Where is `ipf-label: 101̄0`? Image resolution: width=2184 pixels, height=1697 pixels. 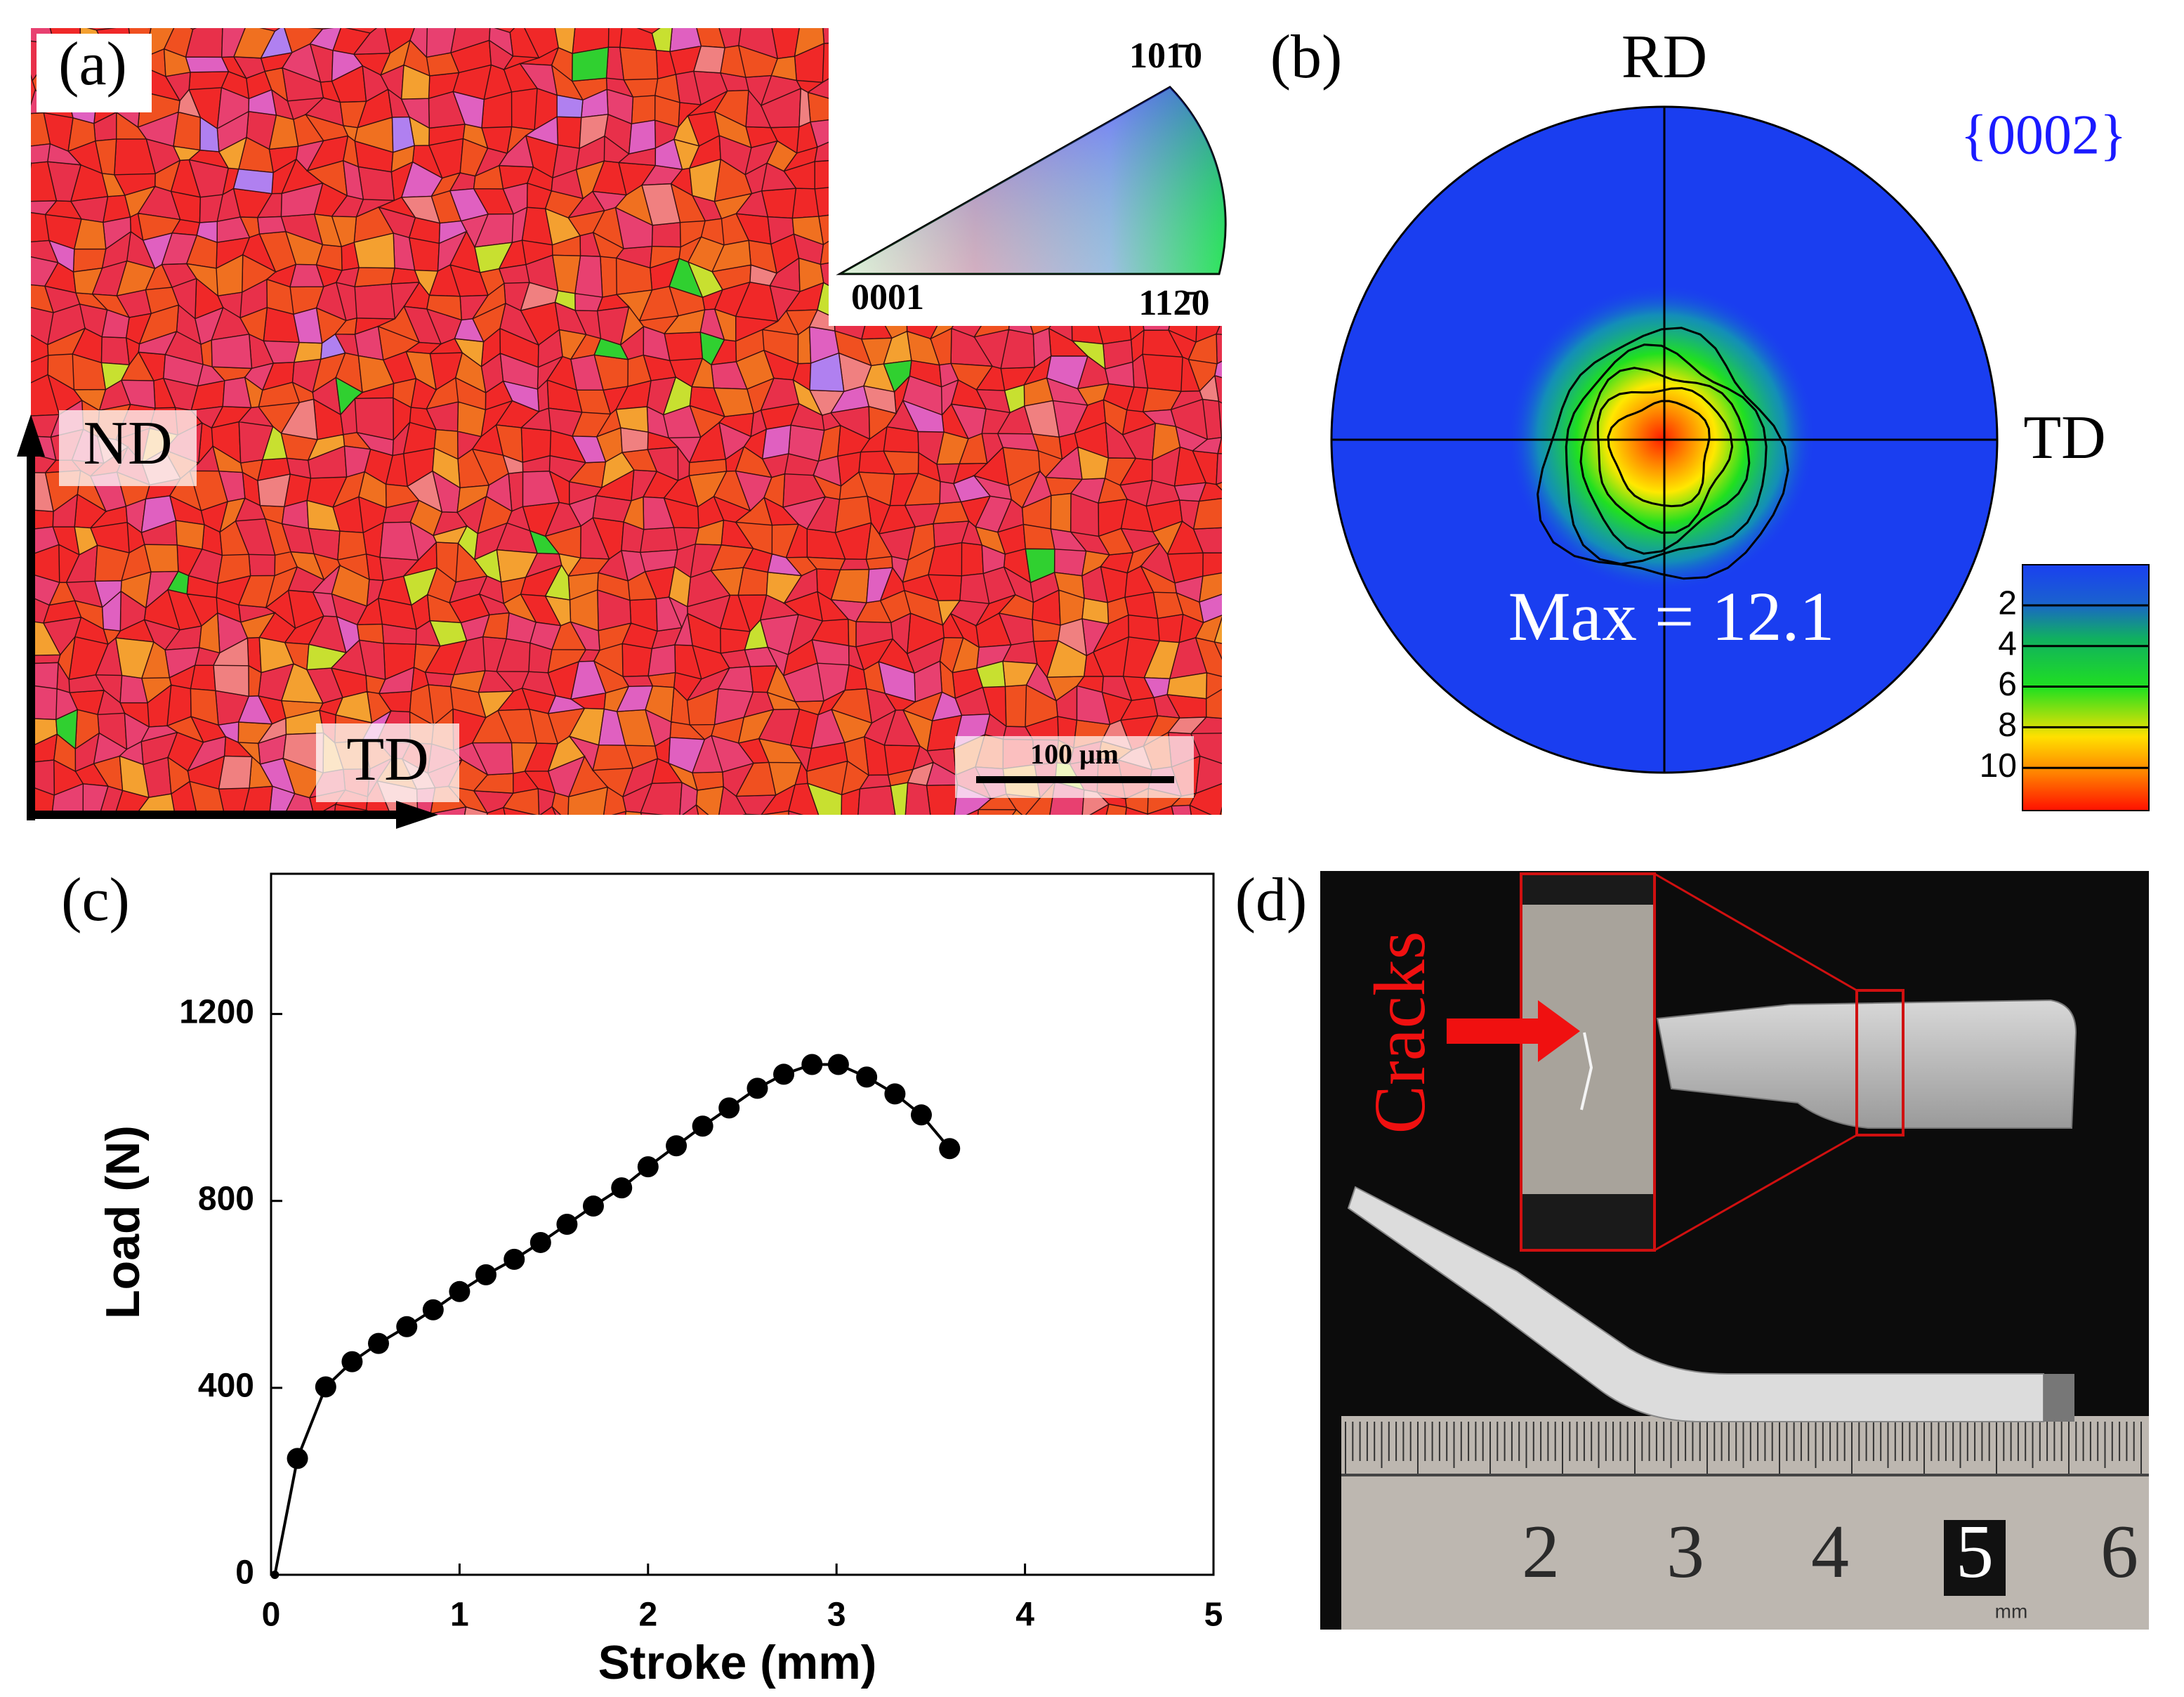
ipf-label: 101̄0 is located at coordinates (1165, 56).